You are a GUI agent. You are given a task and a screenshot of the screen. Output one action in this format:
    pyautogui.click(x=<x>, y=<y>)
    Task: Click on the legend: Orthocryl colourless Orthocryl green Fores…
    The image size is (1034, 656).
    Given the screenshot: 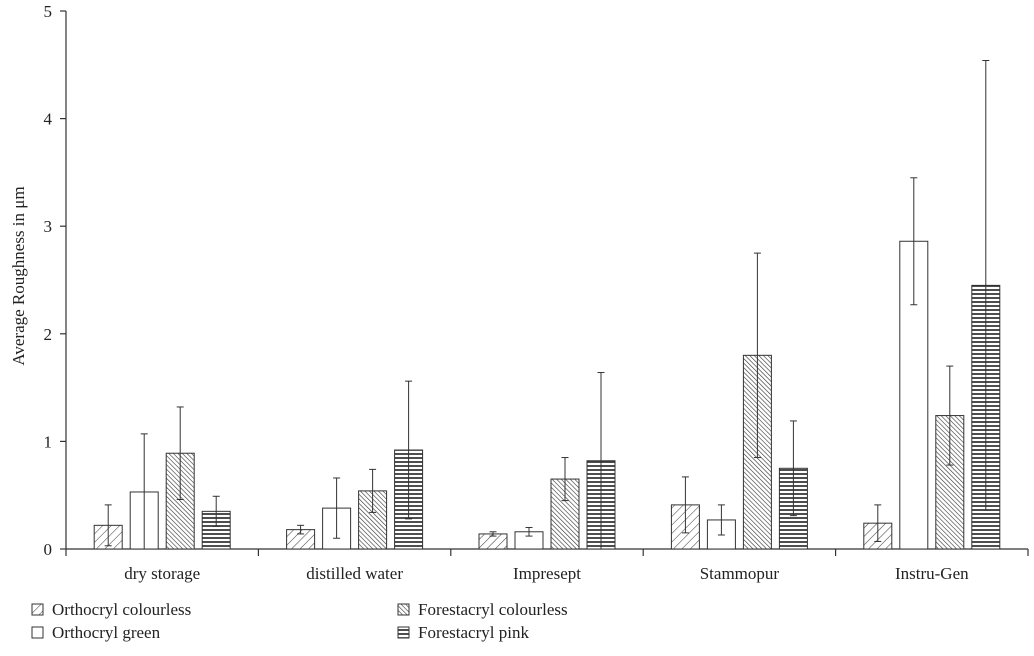 What is the action you would take?
    pyautogui.click(x=299, y=621)
    